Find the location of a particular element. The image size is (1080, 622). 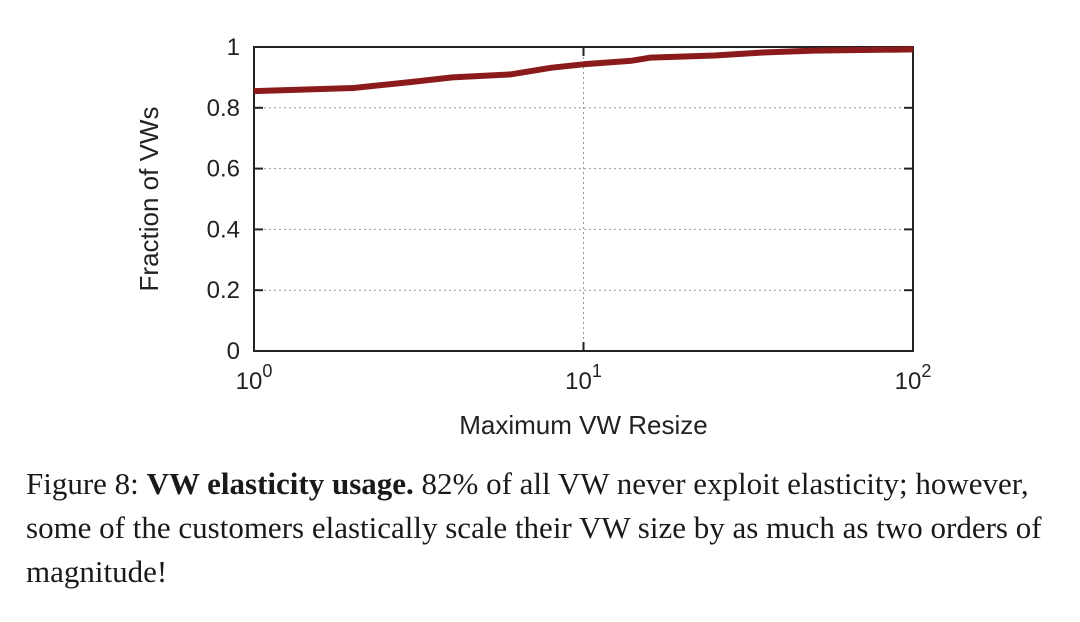

series is located at coordinates (583, 70).